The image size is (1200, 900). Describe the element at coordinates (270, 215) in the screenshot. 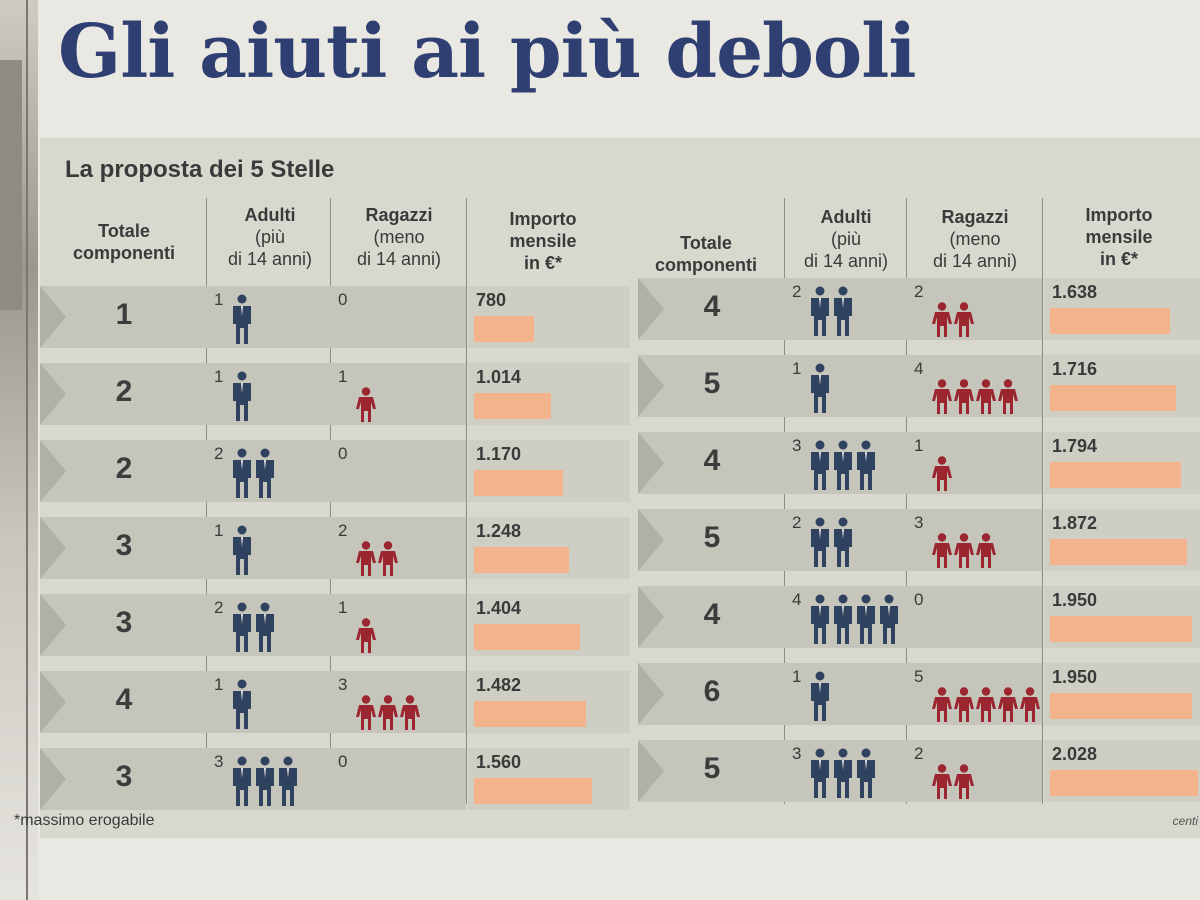

I see `header-line: Adulti` at that location.